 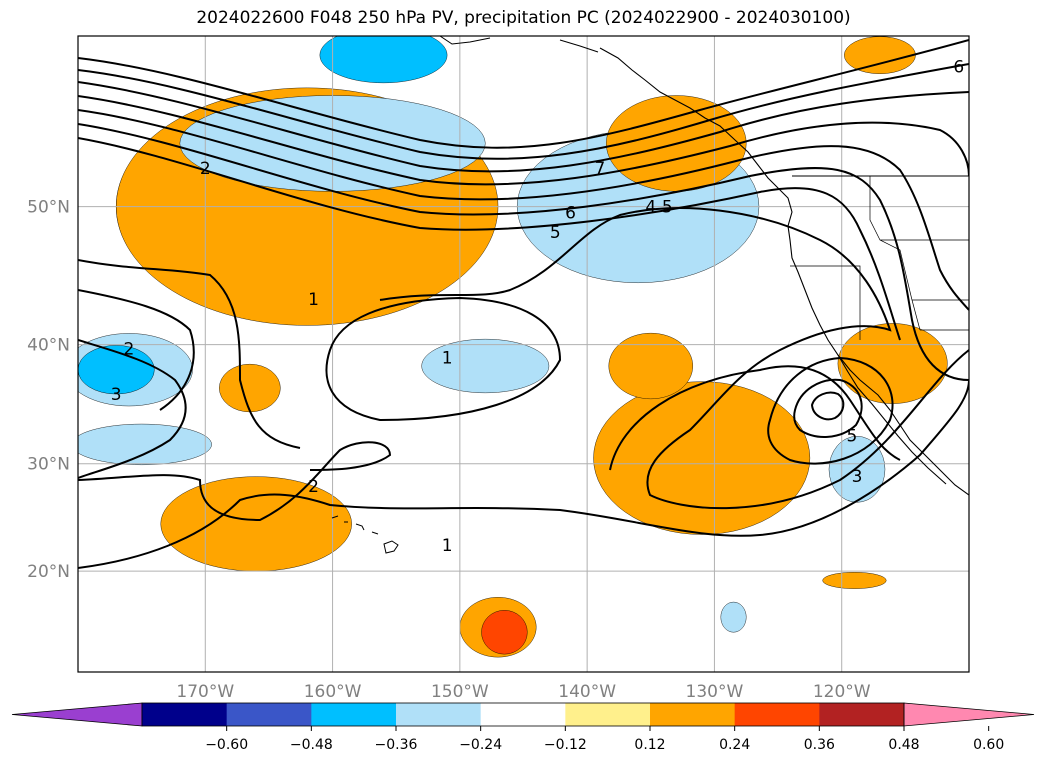 I want to click on colorbar-tick-label: 0.60, so click(x=988, y=745).